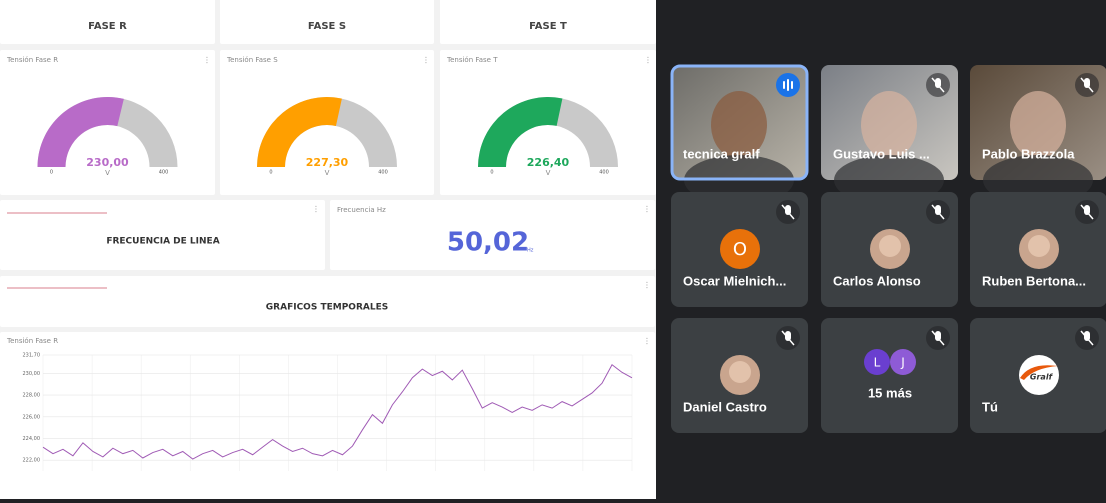  What do you see at coordinates (107, 162) in the screenshot?
I see `gauge-value: 230,00` at bounding box center [107, 162].